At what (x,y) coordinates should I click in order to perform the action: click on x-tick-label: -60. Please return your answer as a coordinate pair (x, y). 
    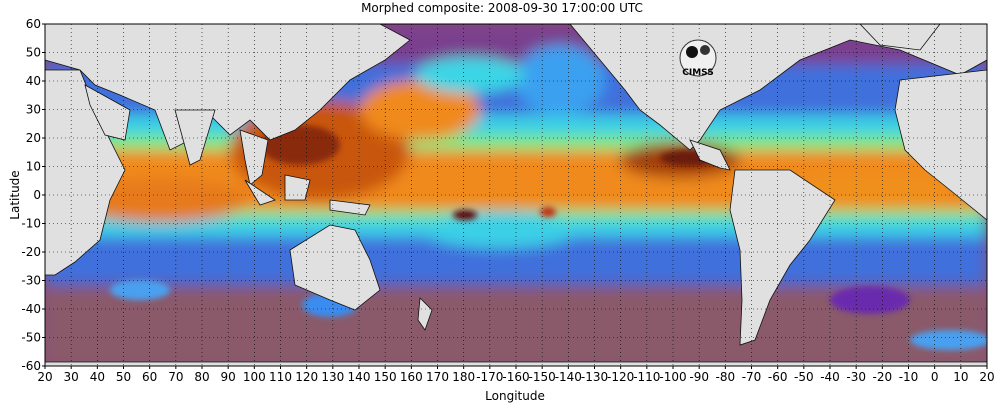
    Looking at the image, I should click on (778, 377).